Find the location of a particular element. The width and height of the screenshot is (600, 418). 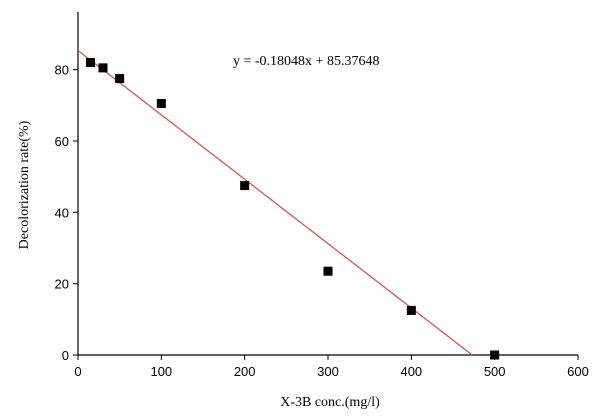

y-tick-label: 40 is located at coordinates (62, 212).